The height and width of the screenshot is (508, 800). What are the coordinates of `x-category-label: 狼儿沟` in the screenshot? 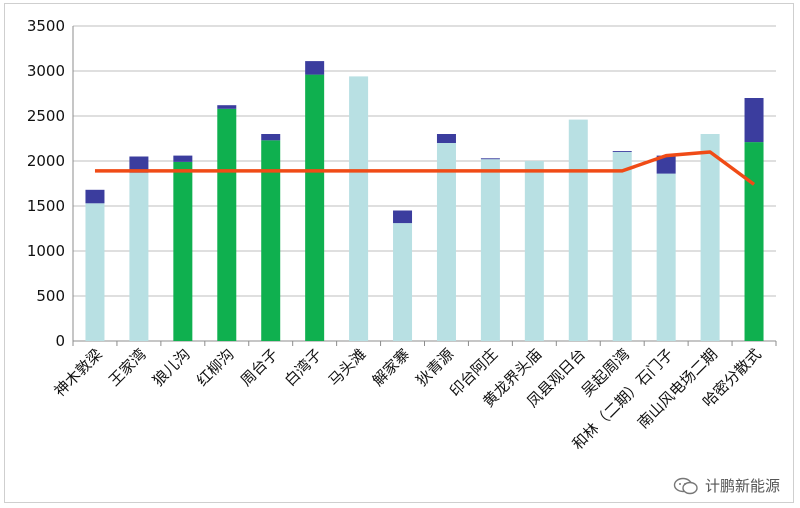 It's located at (171, 367).